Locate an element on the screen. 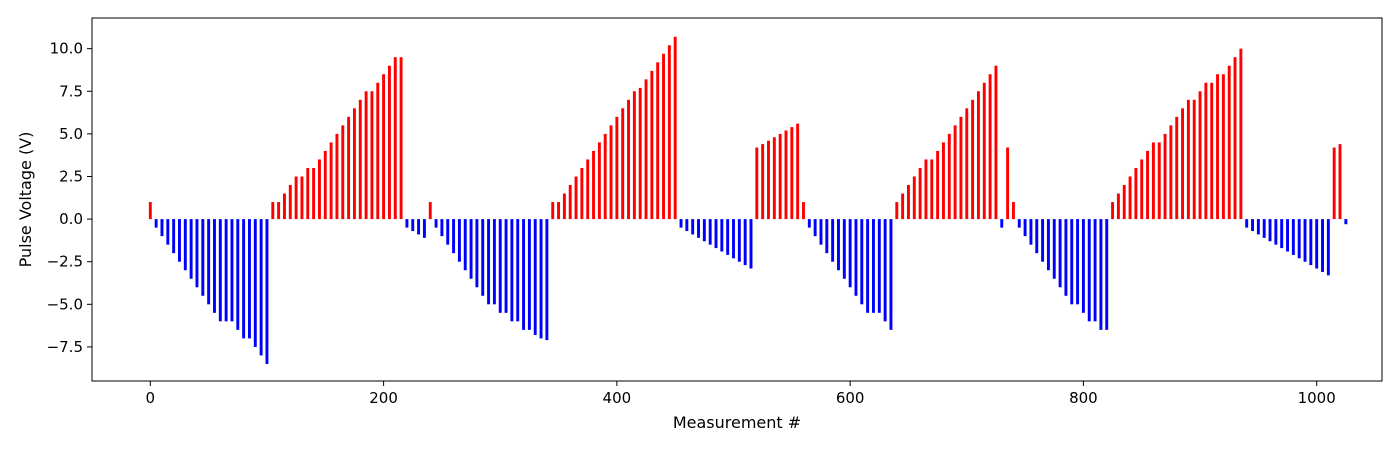  y-tick-label: −7.5 is located at coordinates (65, 347).